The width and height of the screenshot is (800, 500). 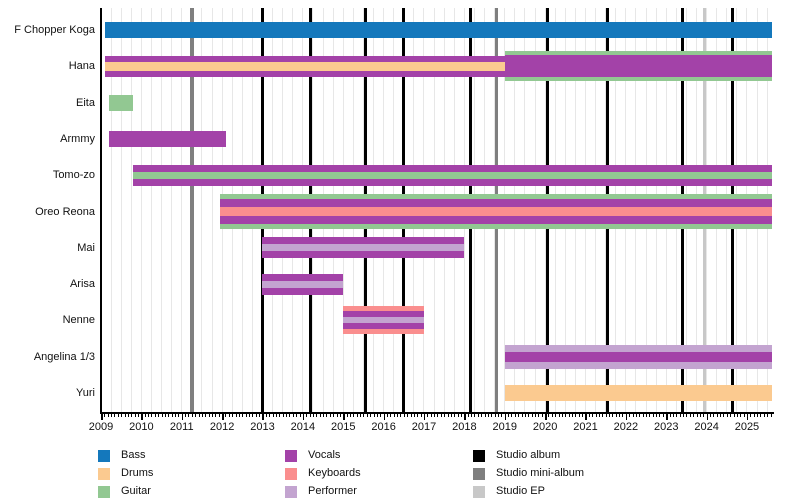 What do you see at coordinates (77, 138) in the screenshot?
I see `member-label: Armmy` at bounding box center [77, 138].